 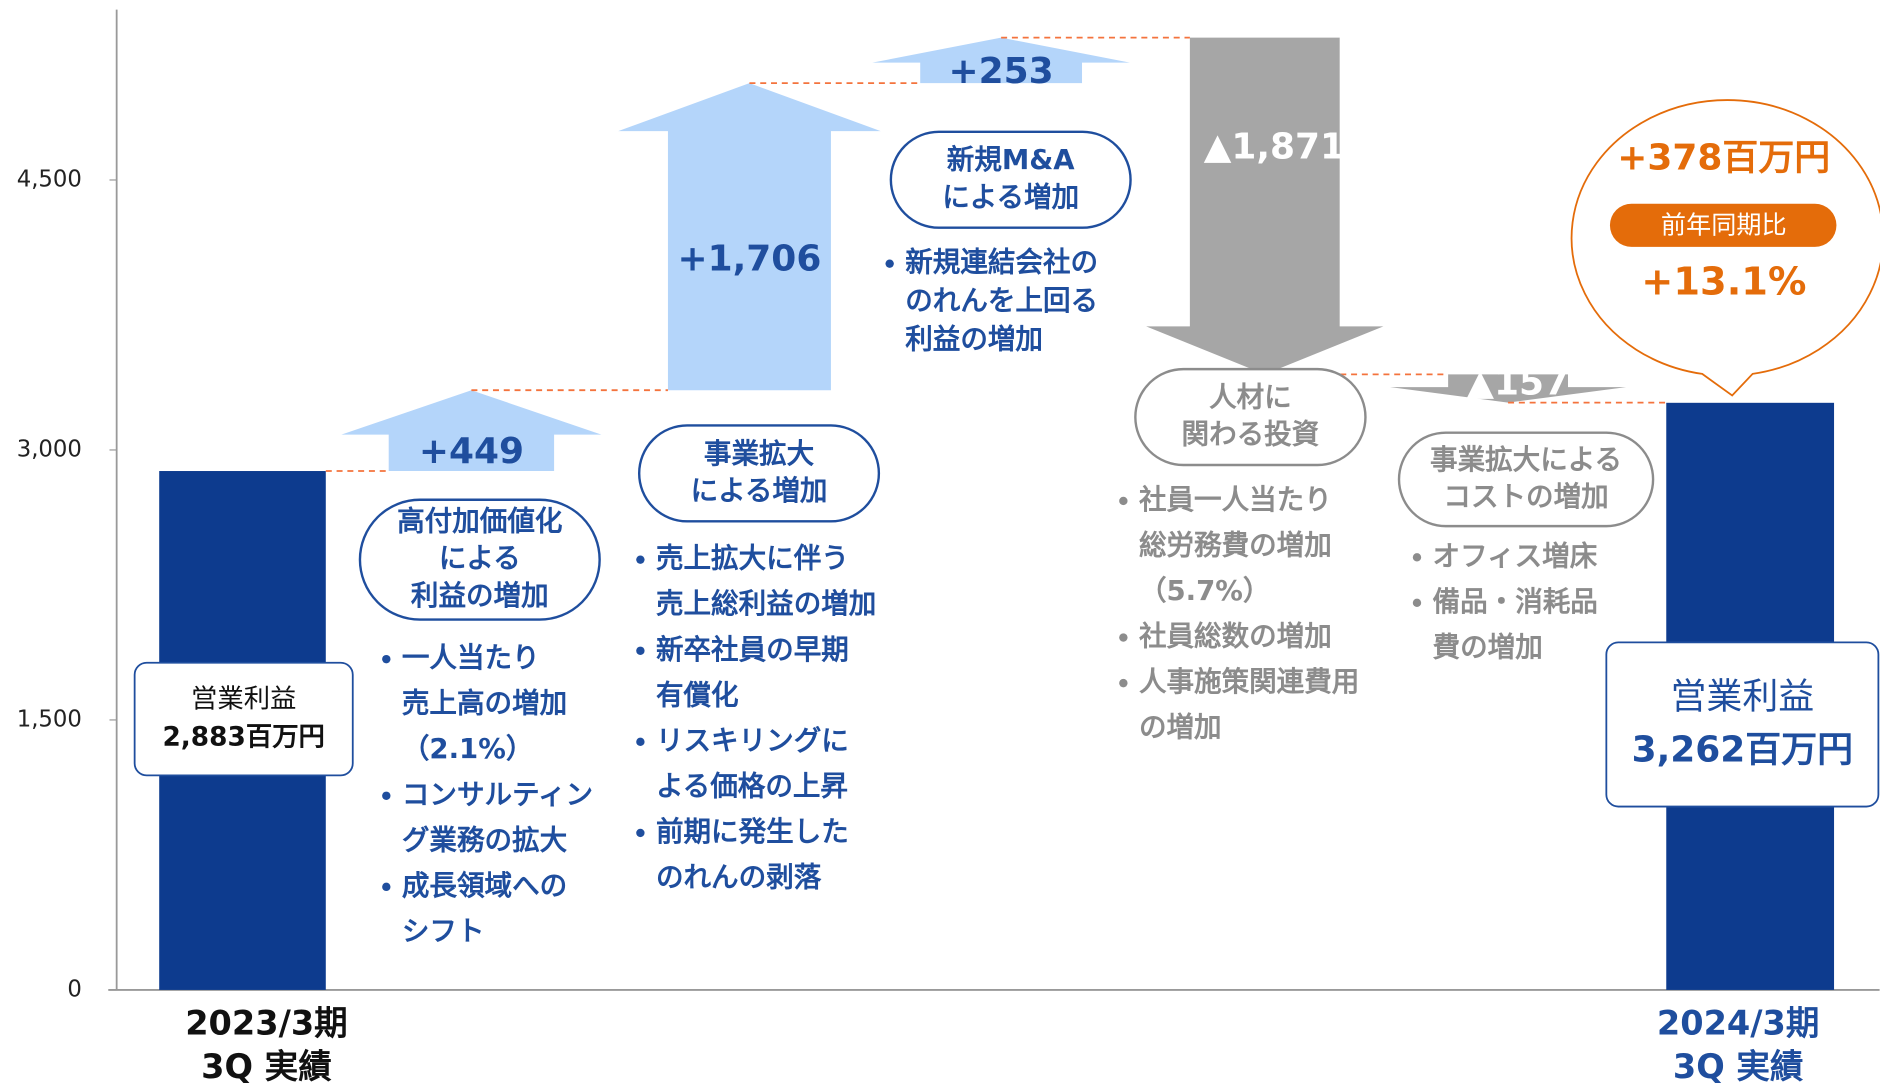 I want to click on note: 前期に発生したのれんの剥落, so click(x=752, y=855).